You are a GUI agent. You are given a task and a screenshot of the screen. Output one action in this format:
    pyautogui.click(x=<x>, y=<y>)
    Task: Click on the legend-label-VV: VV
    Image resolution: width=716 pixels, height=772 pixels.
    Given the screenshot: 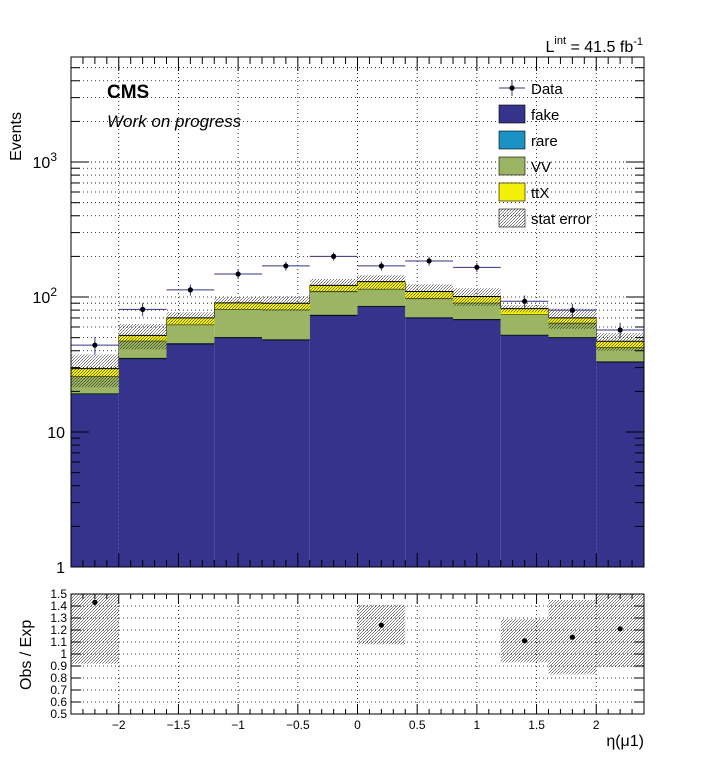 What is the action you would take?
    pyautogui.click(x=541, y=167)
    